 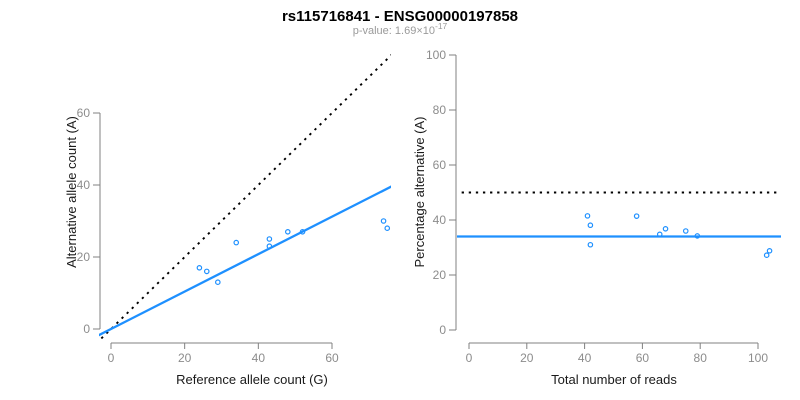 I want to click on fit-line, so click(x=245, y=261).